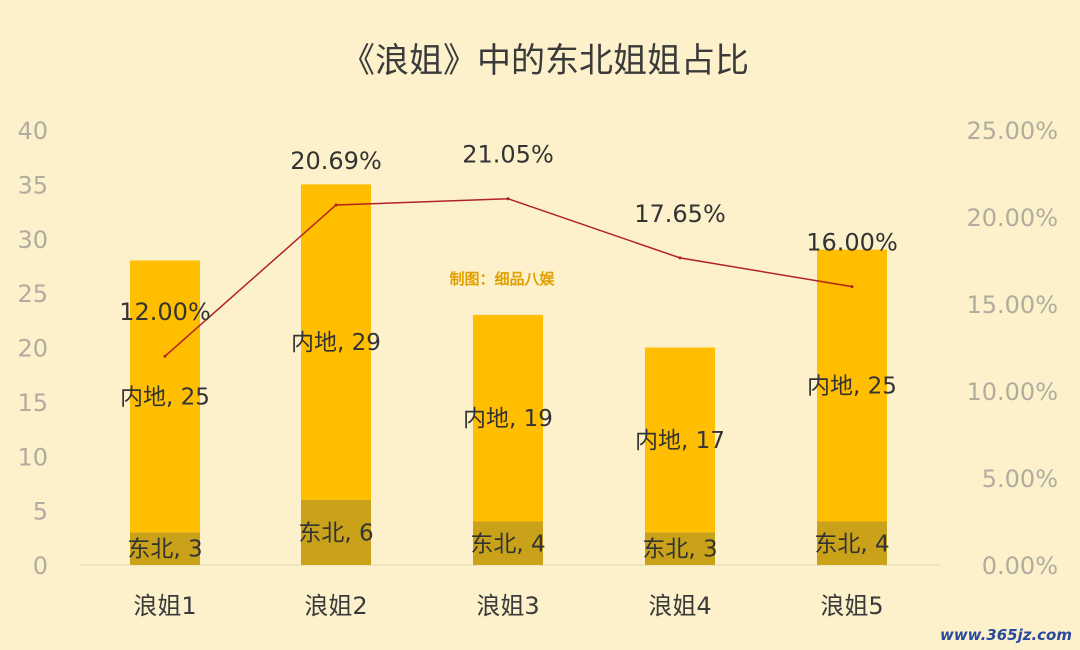 This screenshot has height=650, width=1080. I want to click on y-axis-left: 0 5 10 15 20 25 30 35 40, so click(32, 348).